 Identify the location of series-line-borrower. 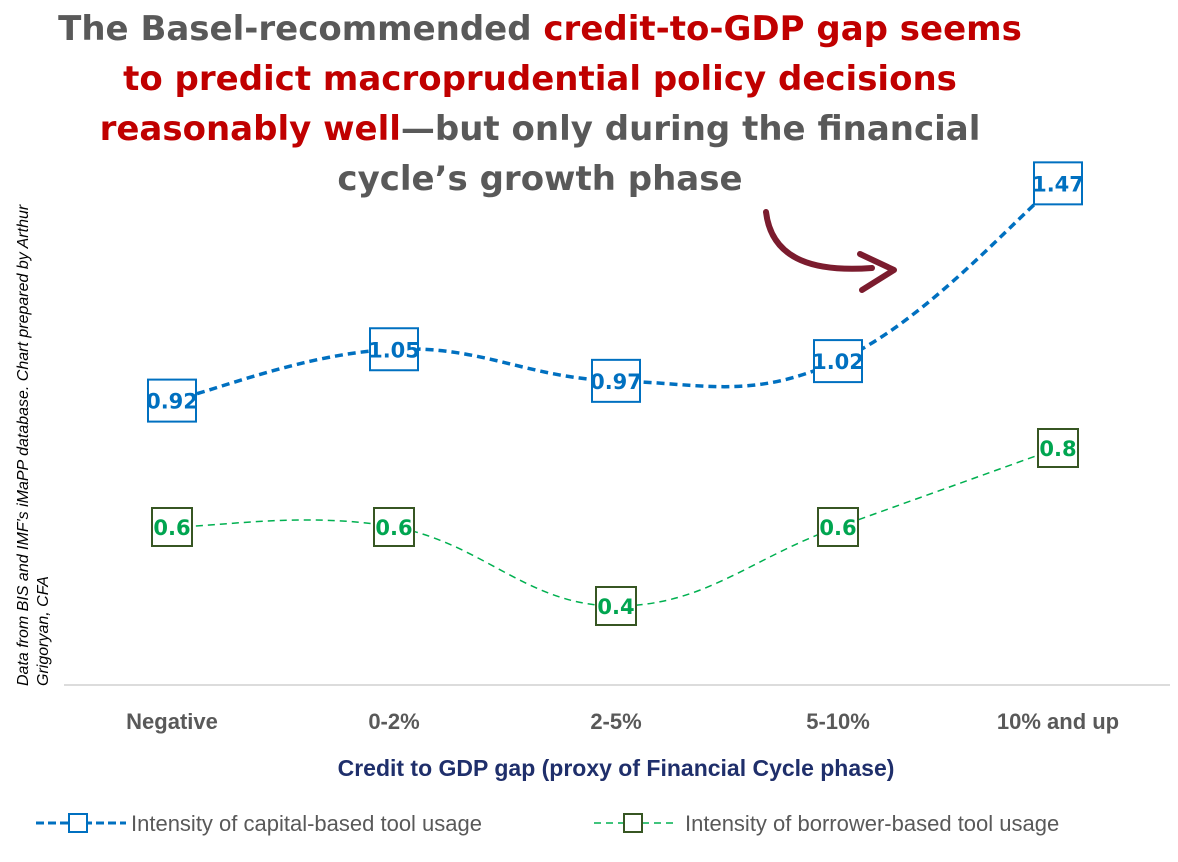
(615, 527).